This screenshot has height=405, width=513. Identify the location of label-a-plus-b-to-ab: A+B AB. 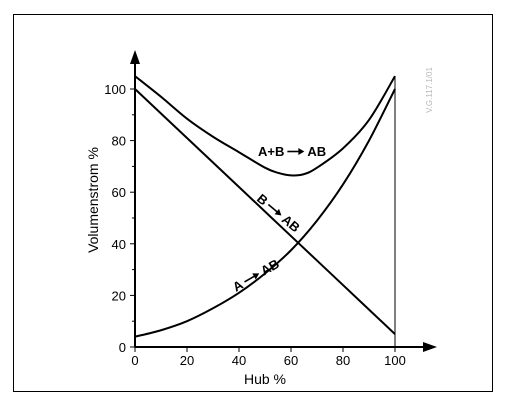
(292, 151).